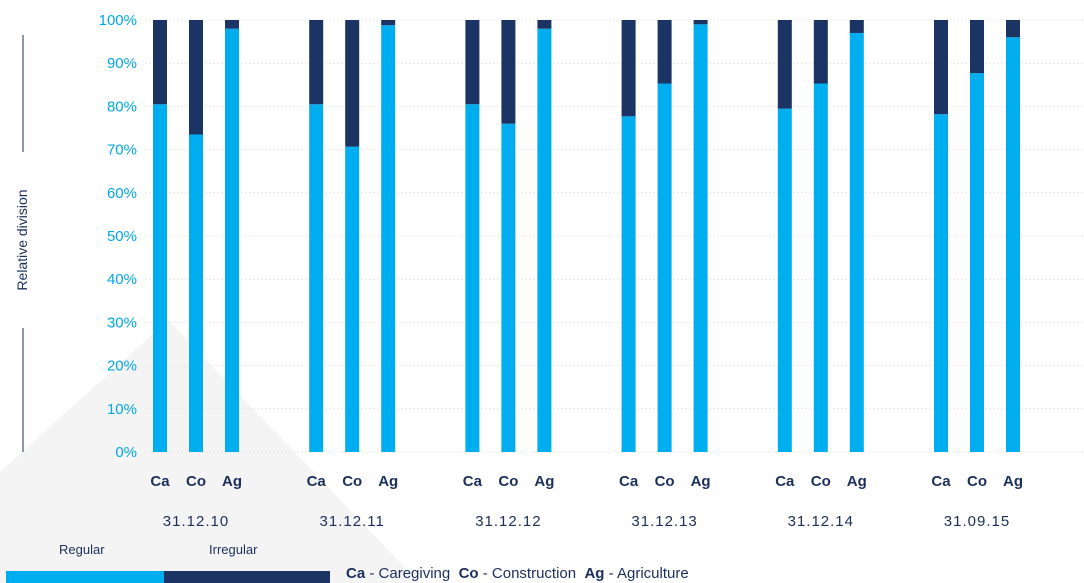 Image resolution: width=1084 pixels, height=583 pixels. What do you see at coordinates (468, 573) in the screenshot?
I see `abbrev-code-co: Co` at bounding box center [468, 573].